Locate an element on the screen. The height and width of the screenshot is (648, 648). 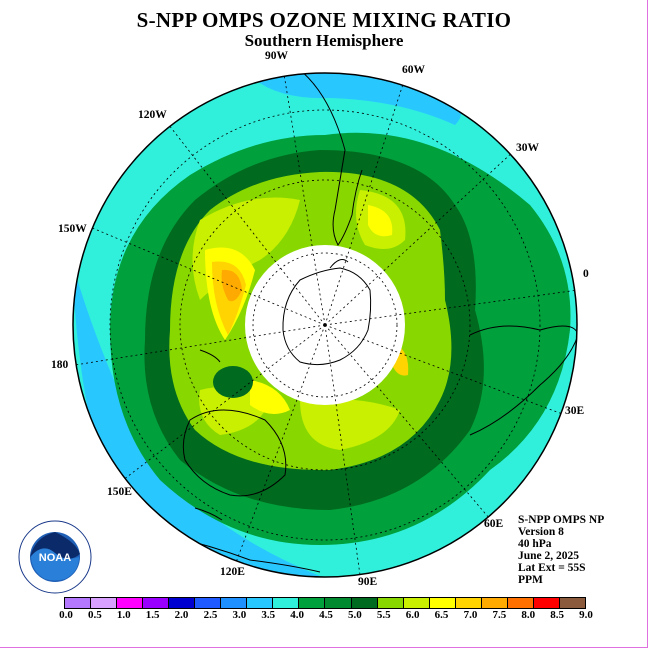
lon-label-120e: 120E is located at coordinates (232, 572).